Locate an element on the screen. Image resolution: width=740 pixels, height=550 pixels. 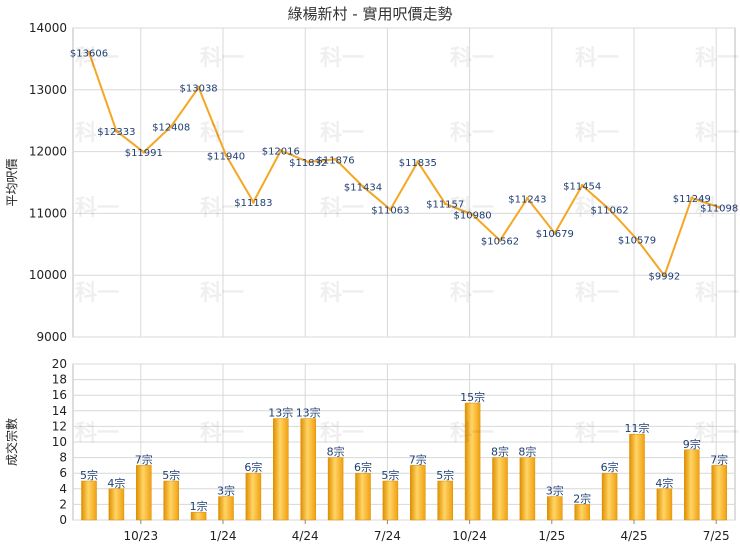
price-label-4: $13038 is located at coordinates (199, 88).